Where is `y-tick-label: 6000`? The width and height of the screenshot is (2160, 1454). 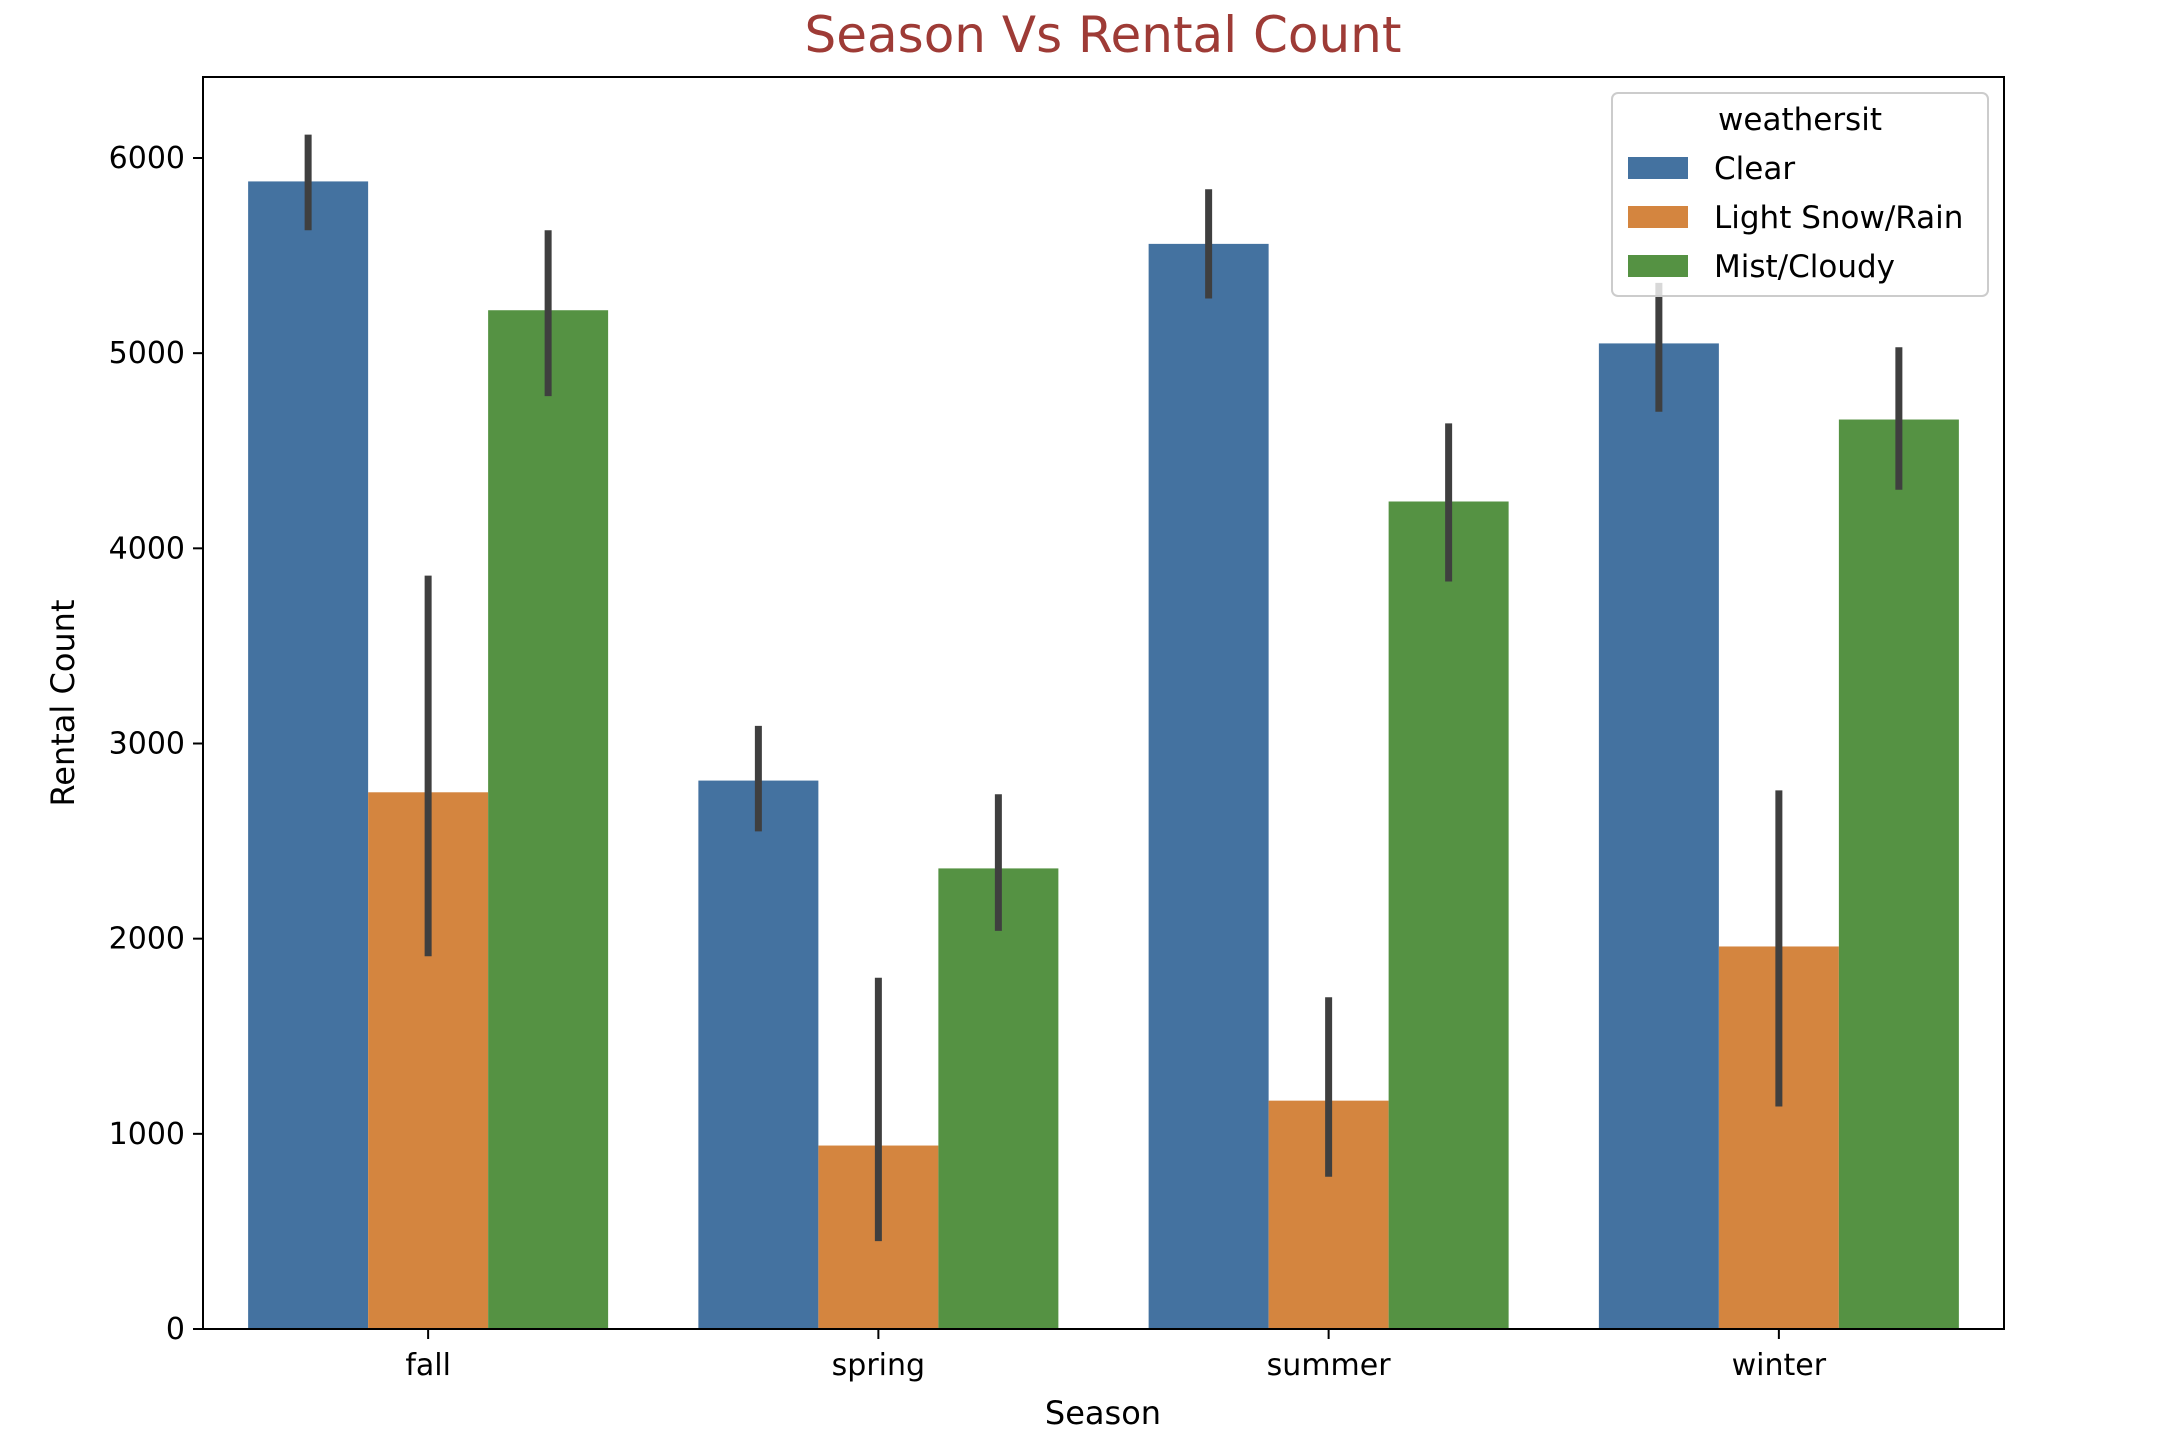 y-tick-label: 6000 is located at coordinates (147, 158).